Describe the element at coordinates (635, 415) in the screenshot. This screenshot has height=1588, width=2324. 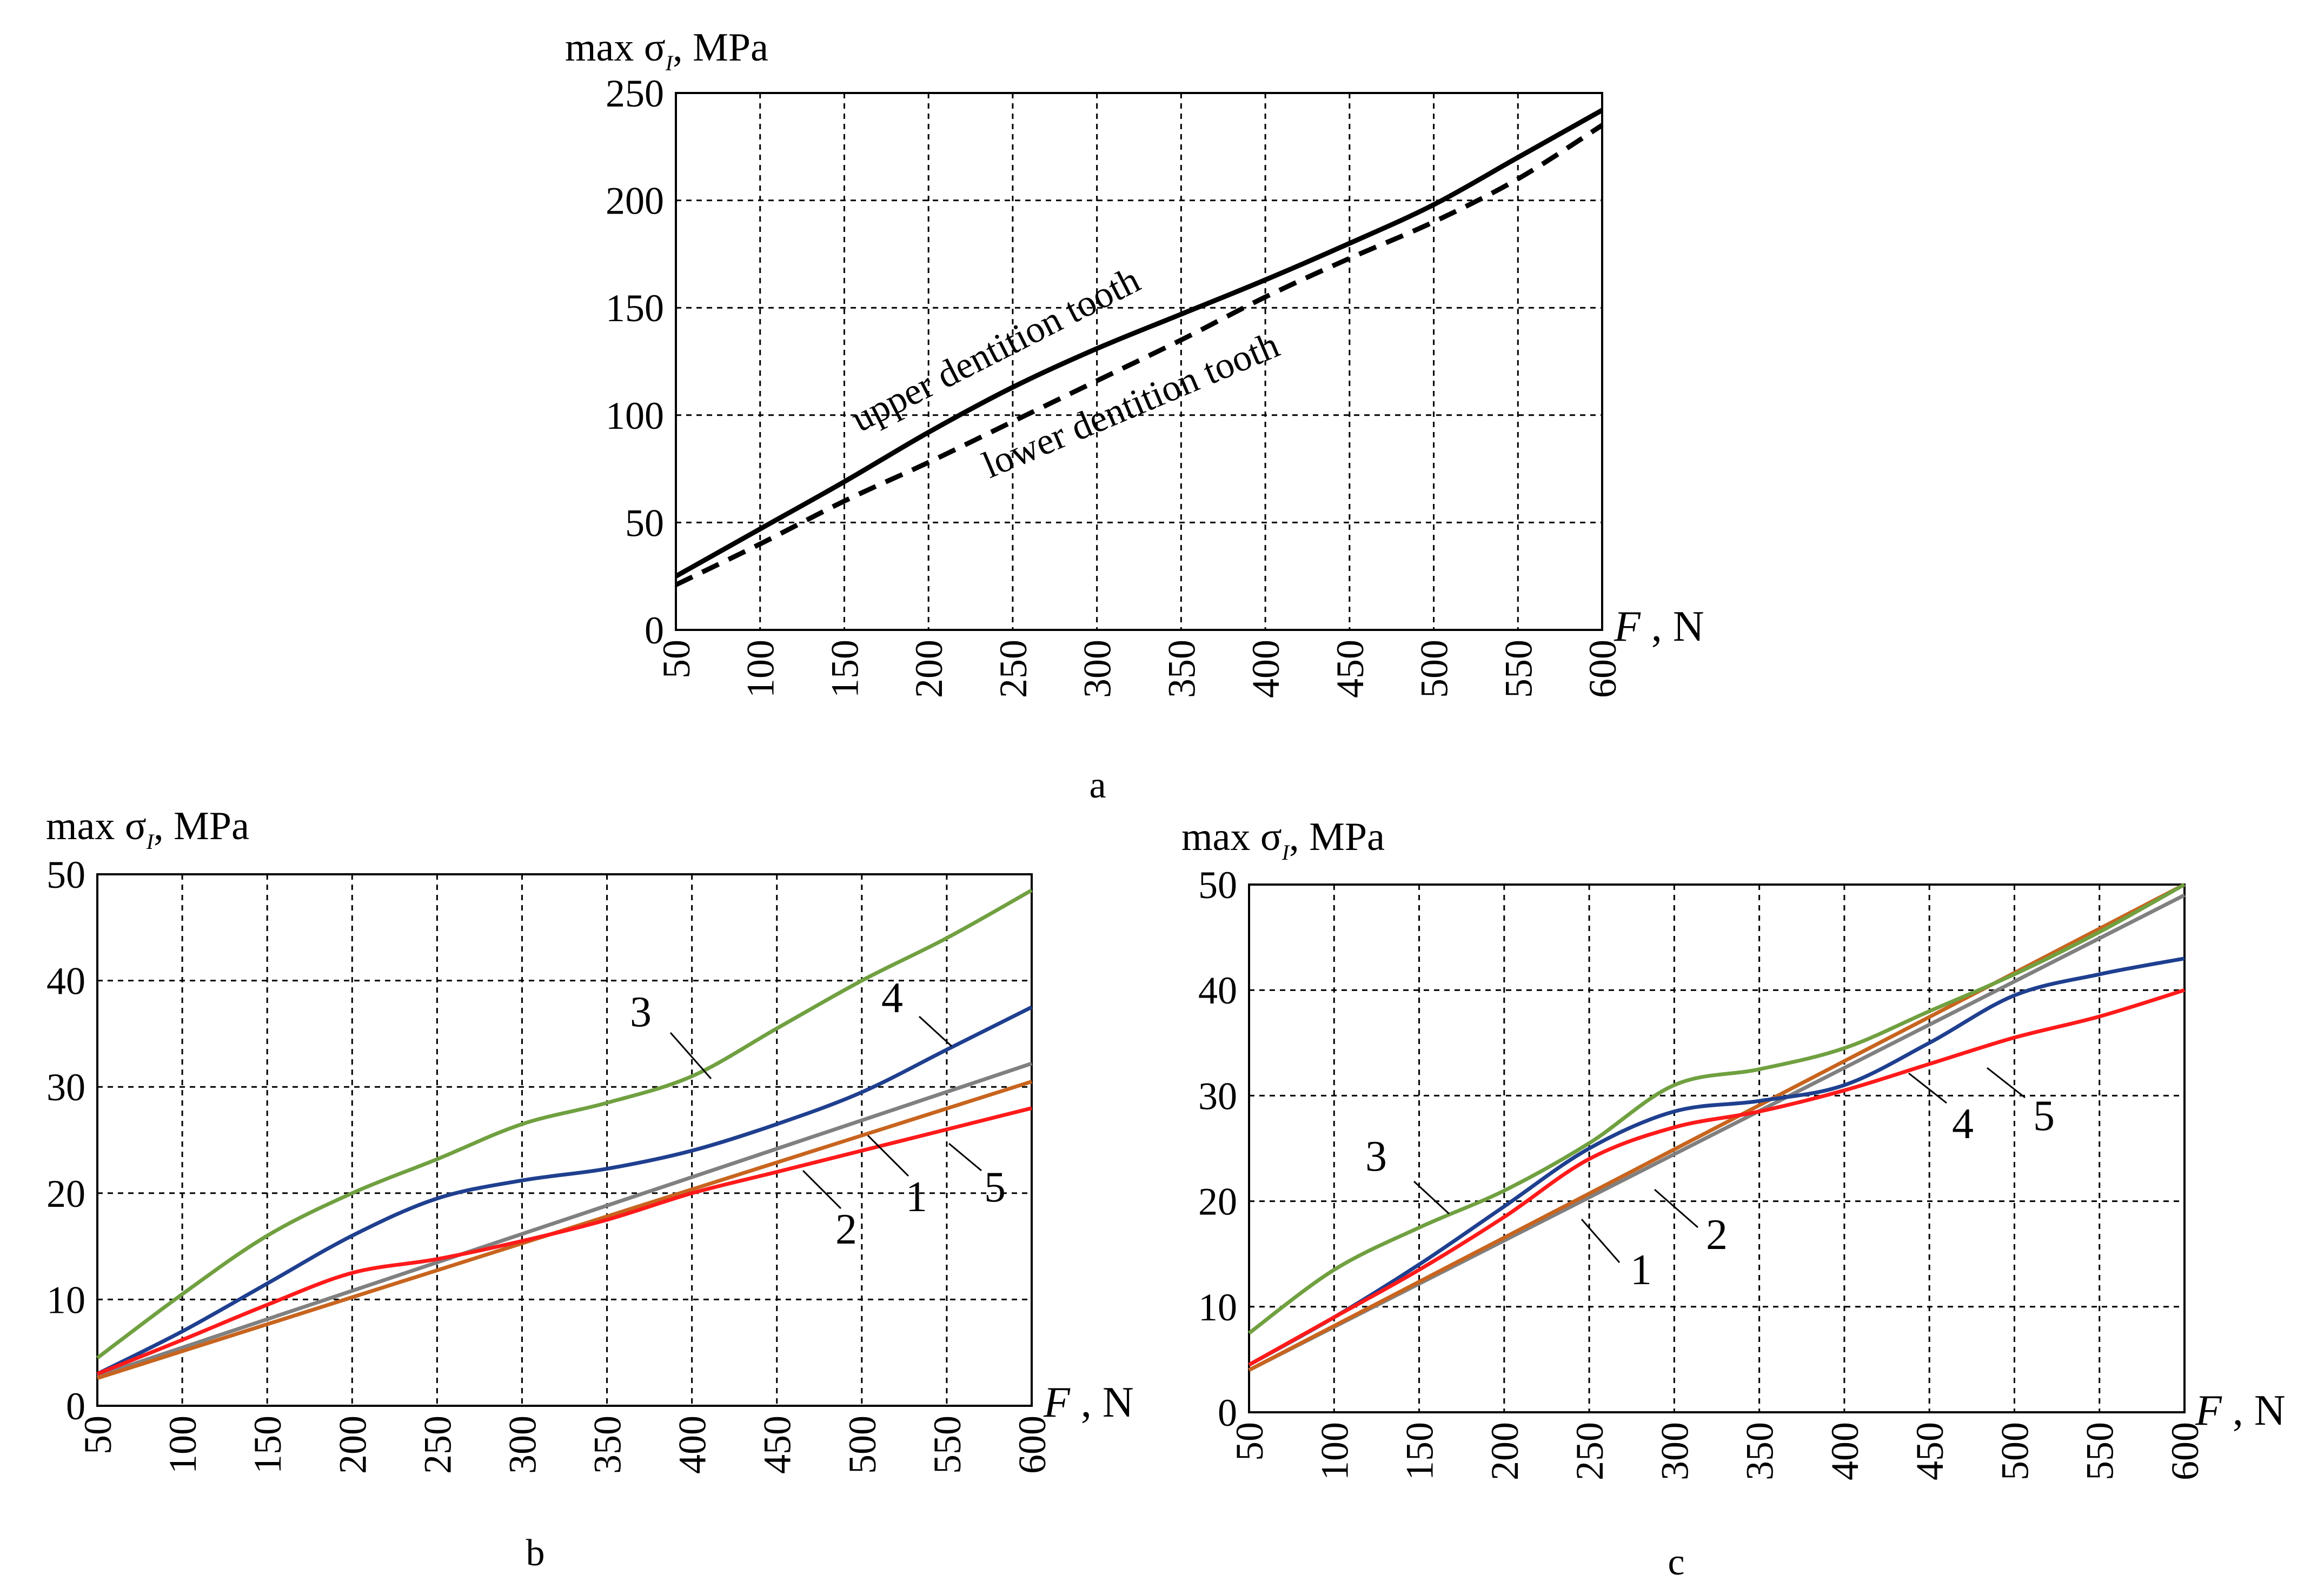
I see `y-tick-label: 100` at that location.